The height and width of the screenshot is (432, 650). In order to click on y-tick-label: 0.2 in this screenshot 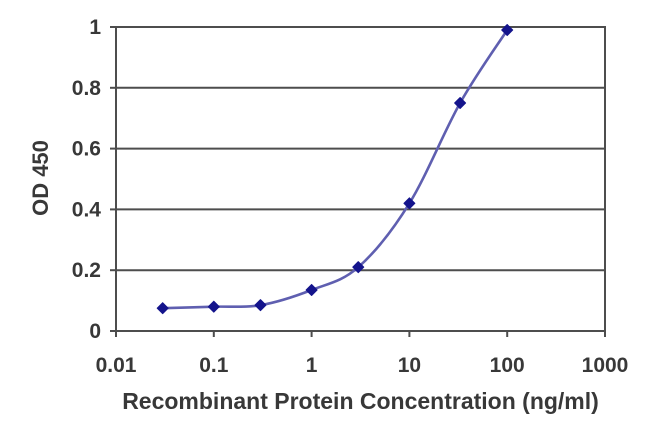, I will do `click(86, 270)`.